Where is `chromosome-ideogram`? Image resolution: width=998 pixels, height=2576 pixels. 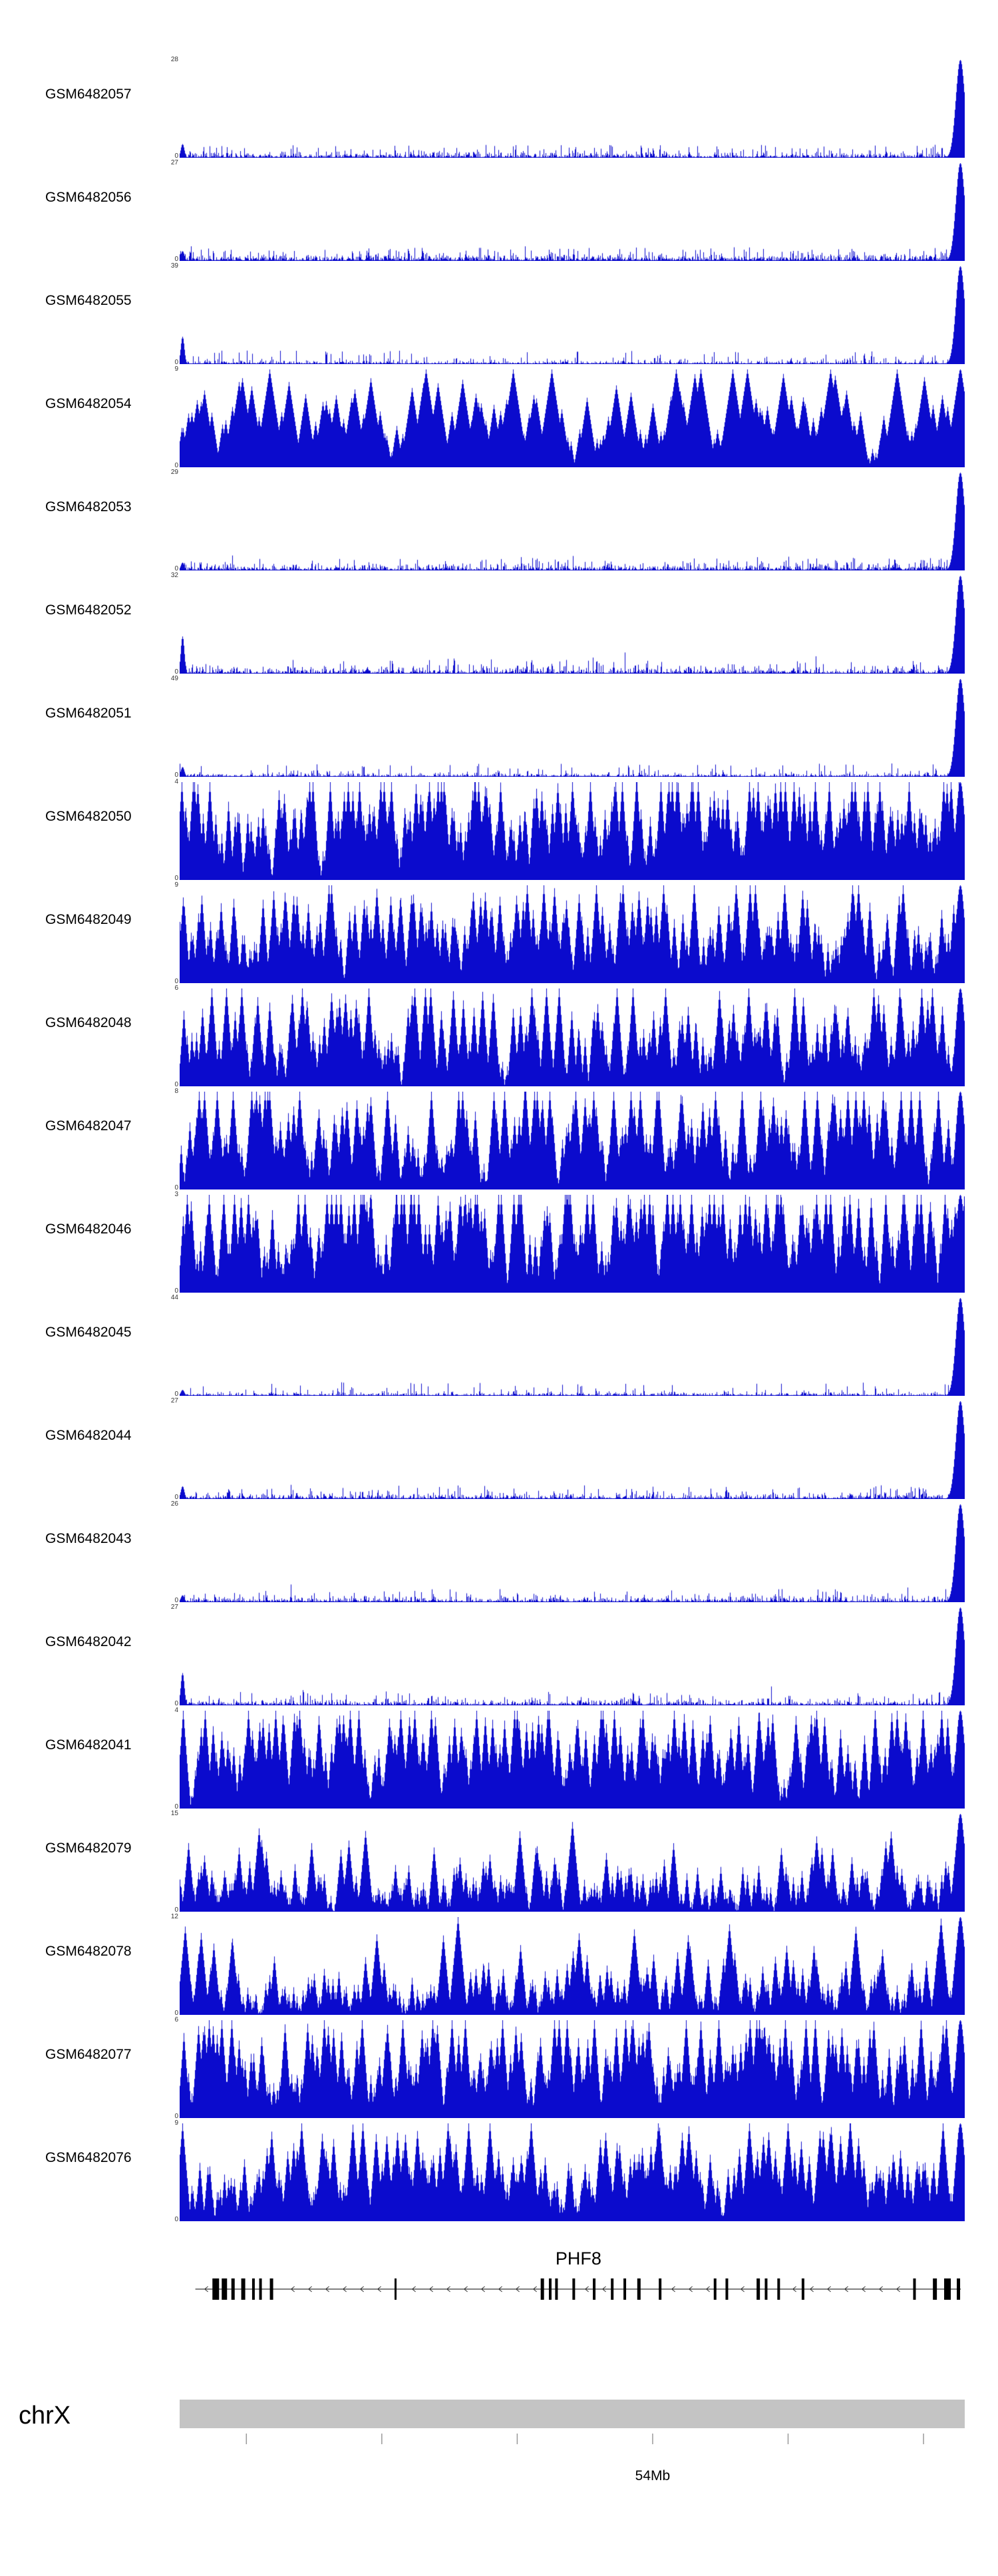 chromosome-ideogram is located at coordinates (572, 2414).